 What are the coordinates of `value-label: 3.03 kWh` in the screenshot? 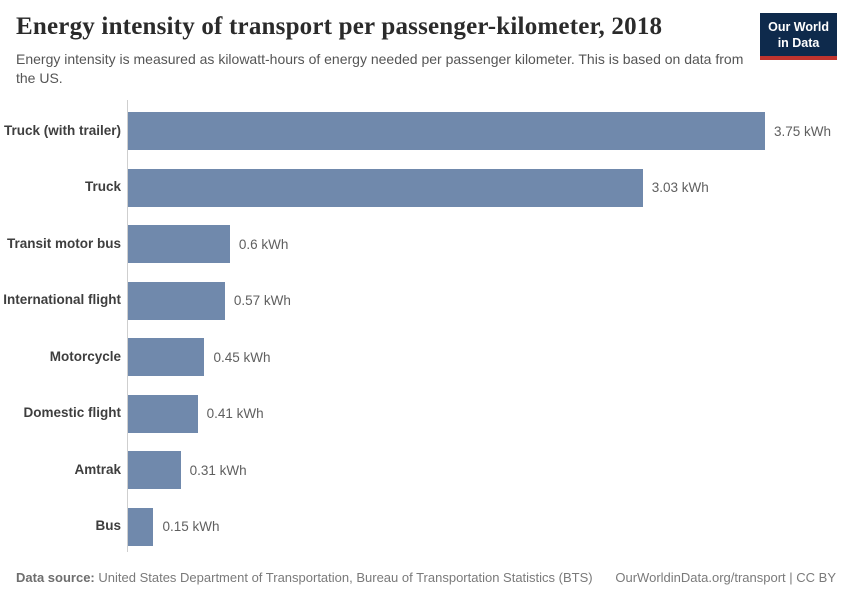 It's located at (680, 188).